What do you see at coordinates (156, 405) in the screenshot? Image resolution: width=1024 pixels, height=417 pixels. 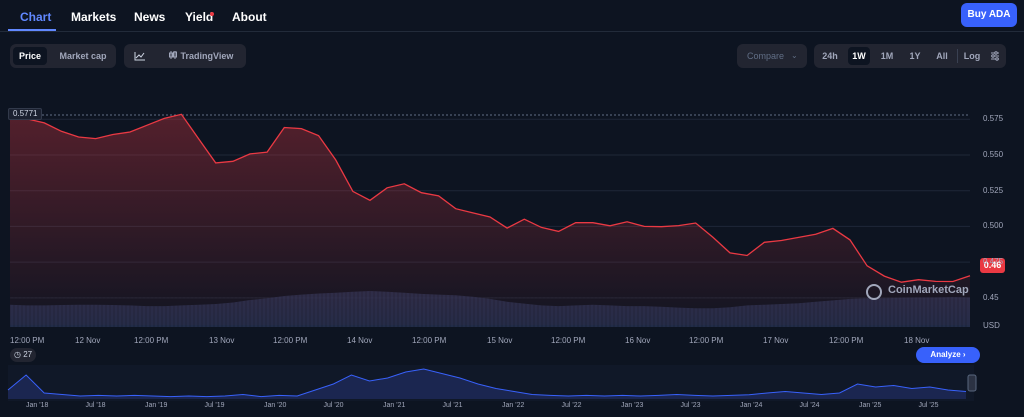 I see `navigator-tick-label: Jan '19` at bounding box center [156, 405].